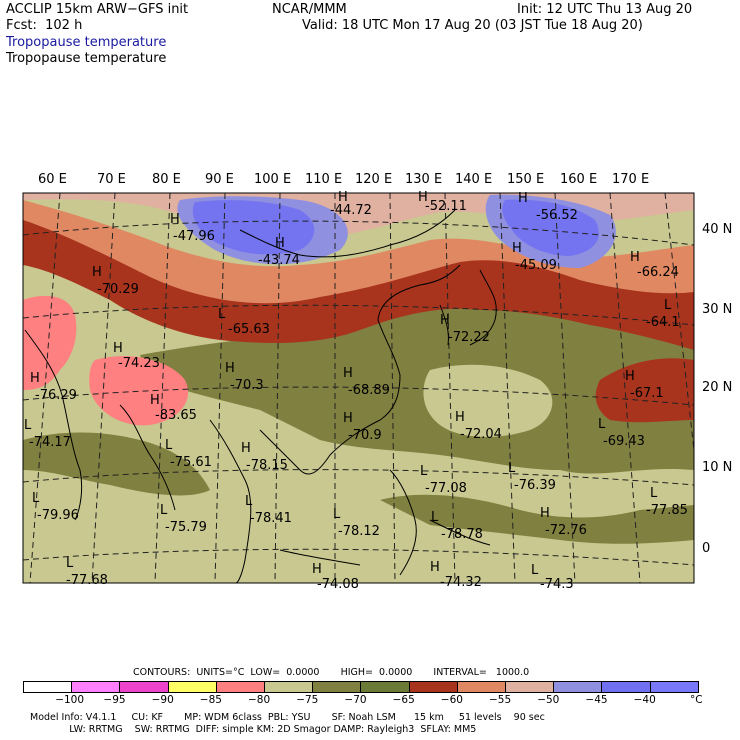 Image resolution: width=740 pixels, height=740 pixels. I want to click on shading-darkred-patch, so click(644, 390).